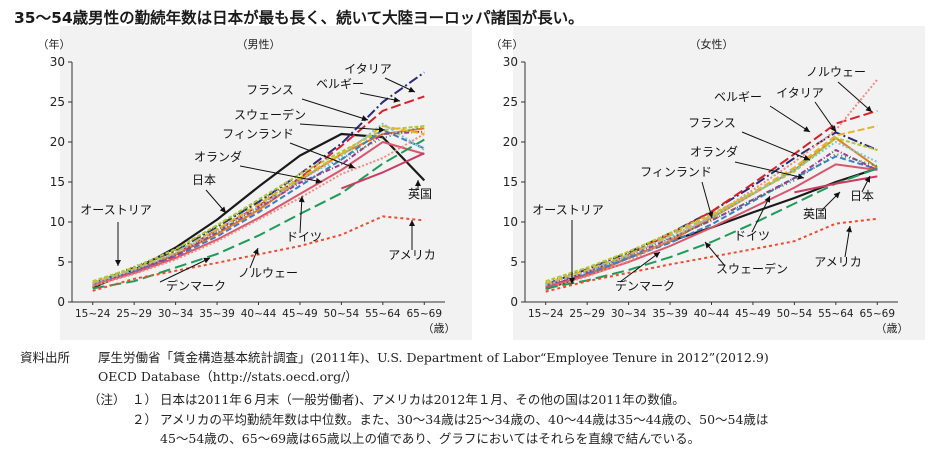 The width and height of the screenshot is (945, 465). Describe the element at coordinates (862, 196) in the screenshot. I see `series-label: 日本` at that location.